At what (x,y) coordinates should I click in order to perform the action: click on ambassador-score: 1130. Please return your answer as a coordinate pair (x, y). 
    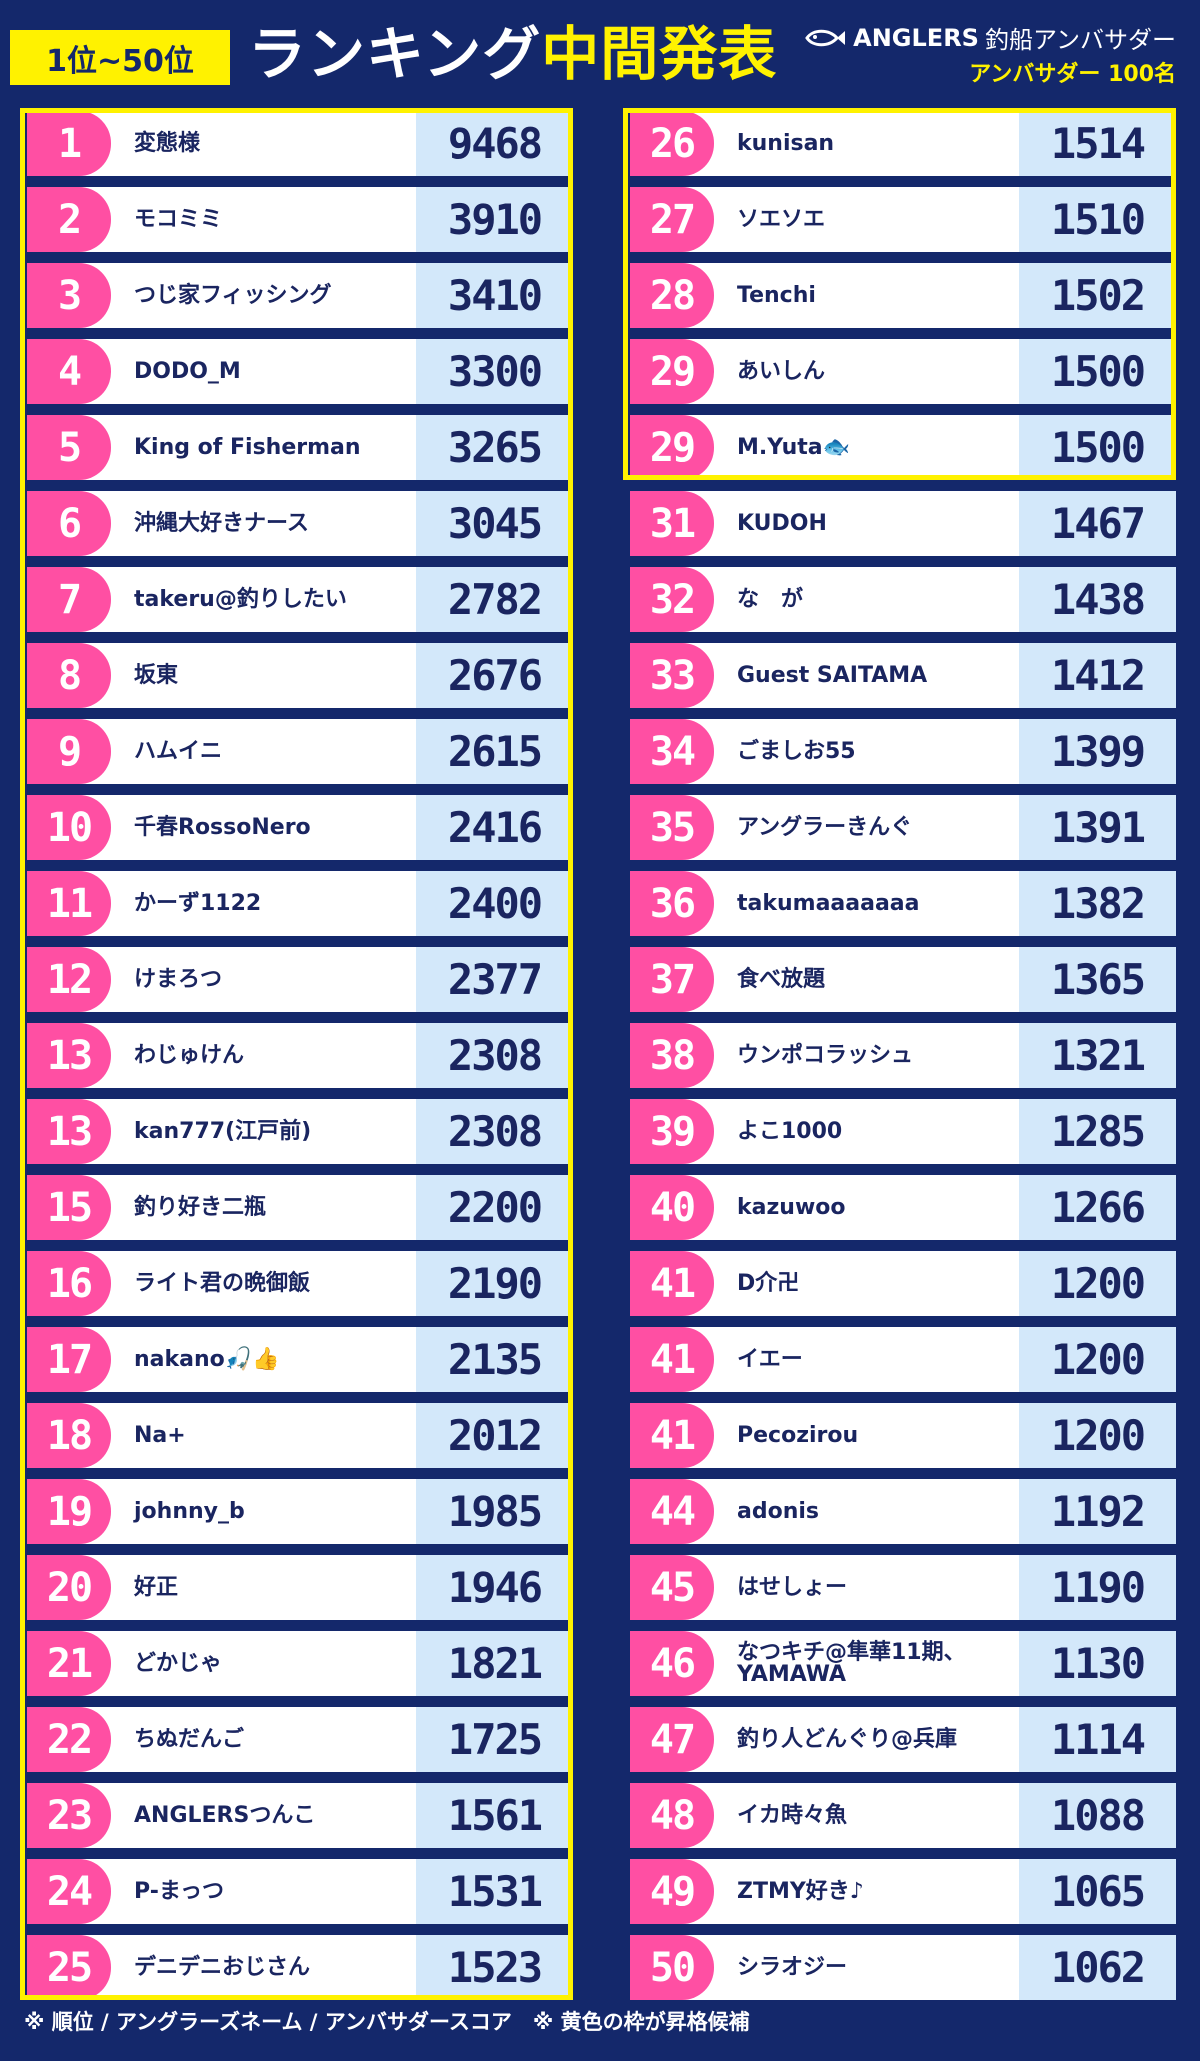
    Looking at the image, I should click on (1097, 1663).